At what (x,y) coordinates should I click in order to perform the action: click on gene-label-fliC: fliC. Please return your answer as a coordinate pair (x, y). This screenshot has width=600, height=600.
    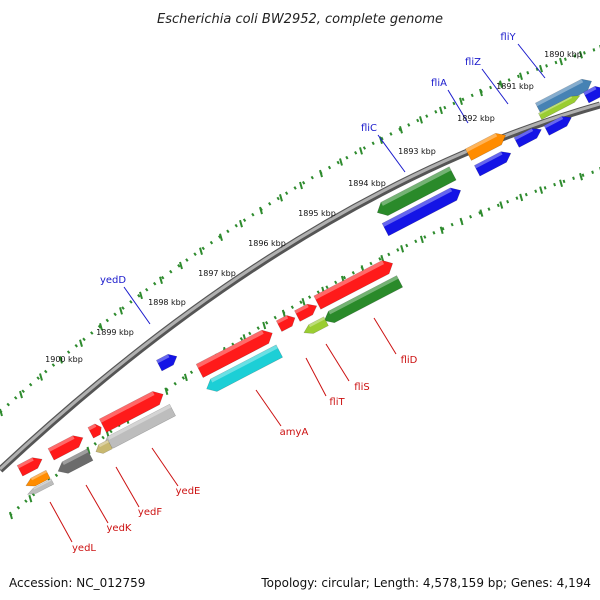
    Looking at the image, I should click on (369, 128).